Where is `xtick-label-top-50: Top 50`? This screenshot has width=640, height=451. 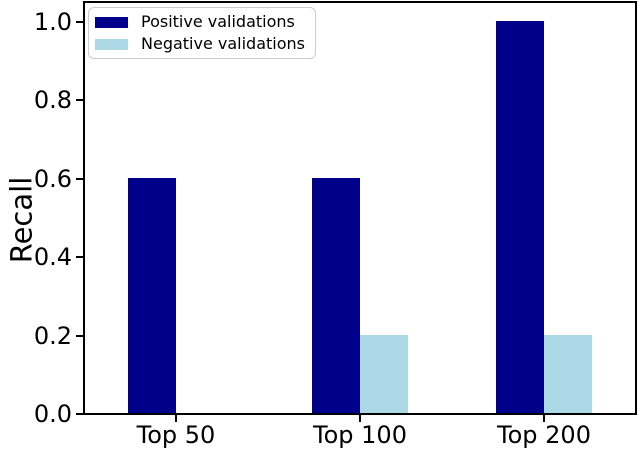 xtick-label-top-50: Top 50 is located at coordinates (176, 435).